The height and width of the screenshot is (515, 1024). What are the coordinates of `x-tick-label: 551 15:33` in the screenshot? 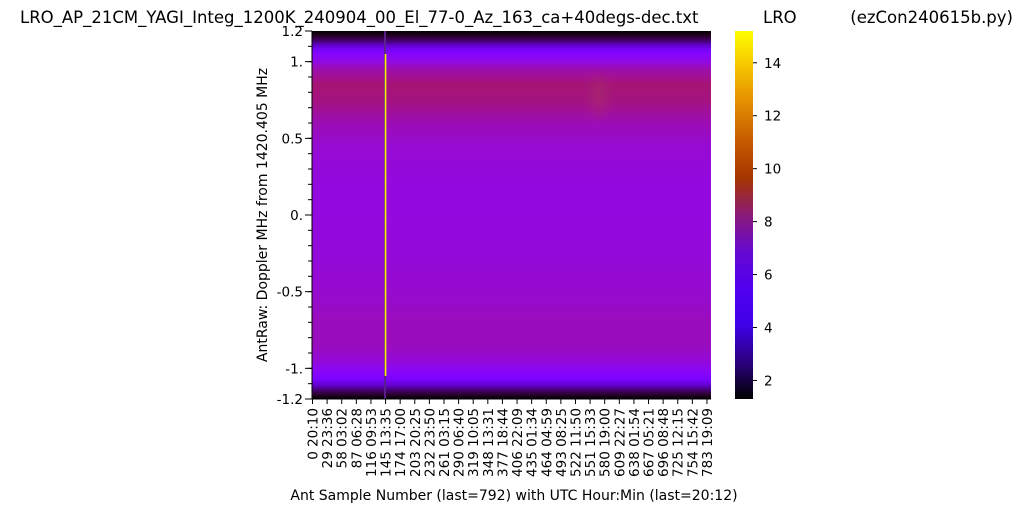 It's located at (591, 442).